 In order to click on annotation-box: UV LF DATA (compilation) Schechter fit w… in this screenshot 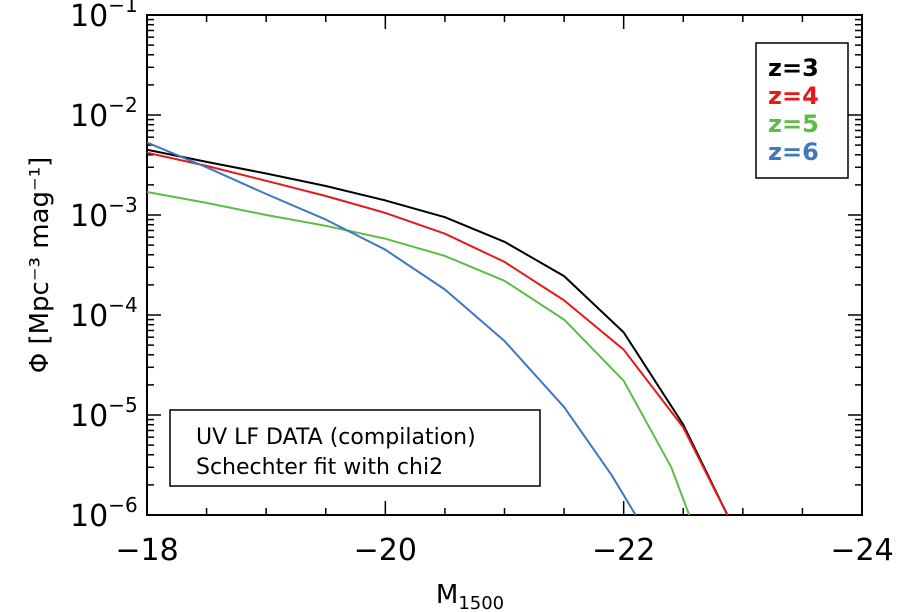, I will do `click(355, 448)`.